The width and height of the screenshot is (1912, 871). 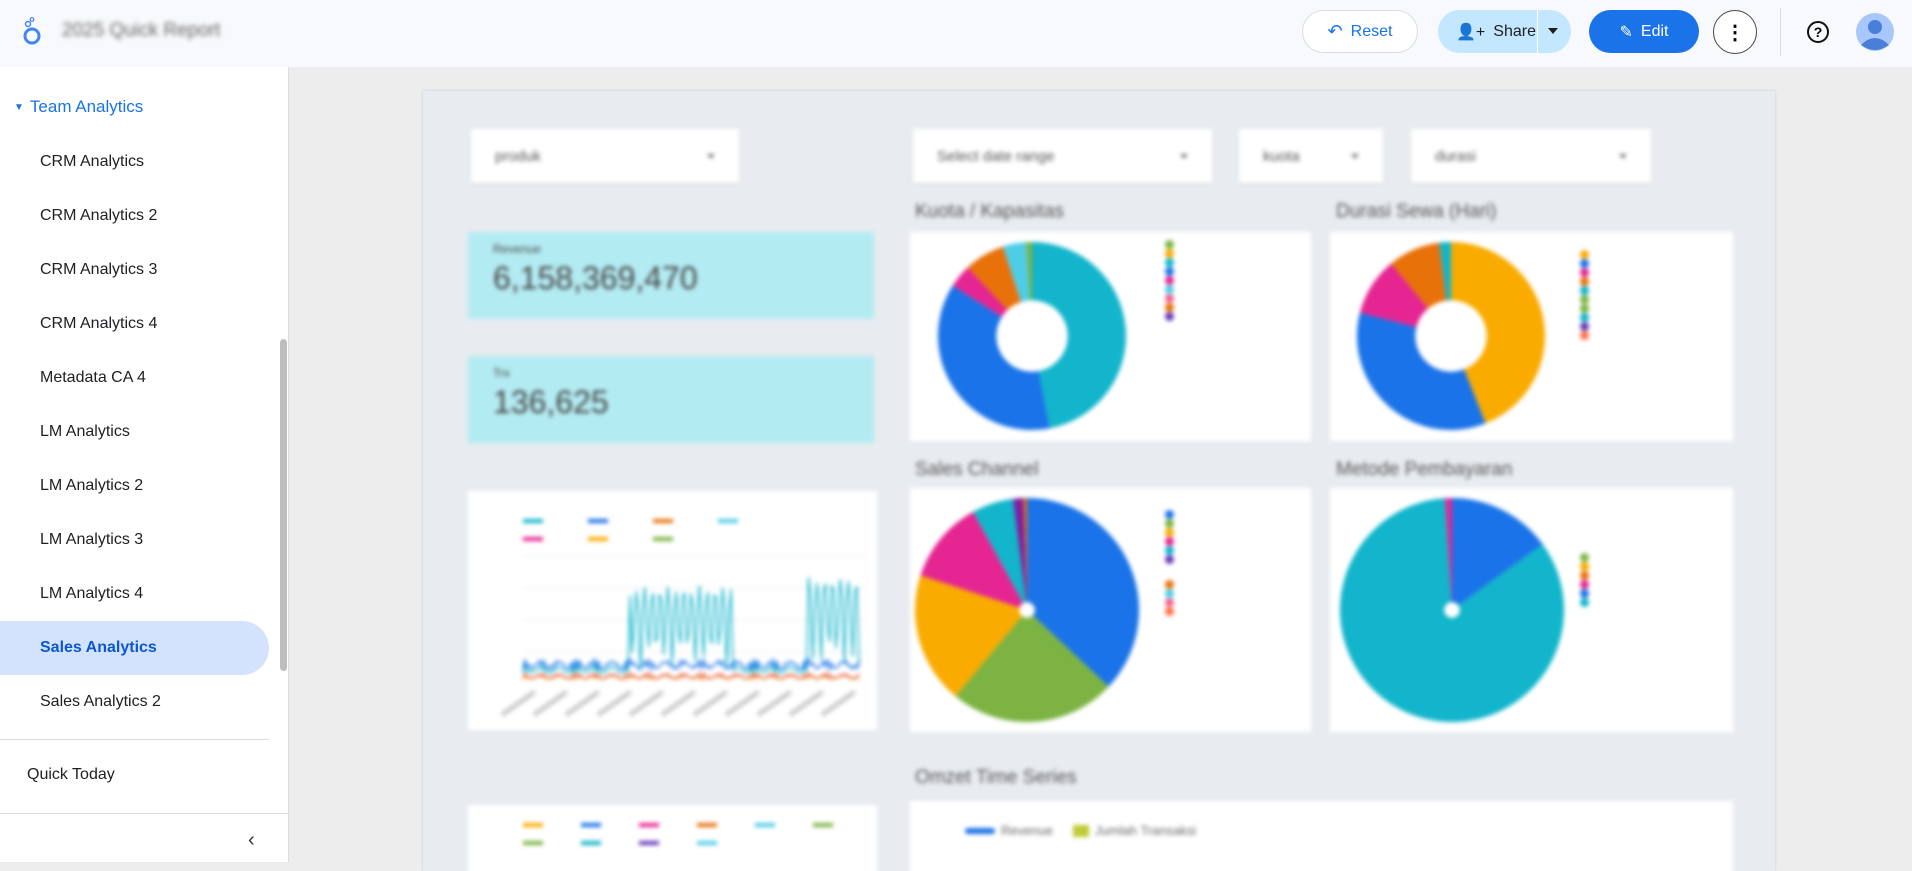 What do you see at coordinates (671, 275) in the screenshot?
I see `revenue-scorecard: Revenue 6,158,369,470` at bounding box center [671, 275].